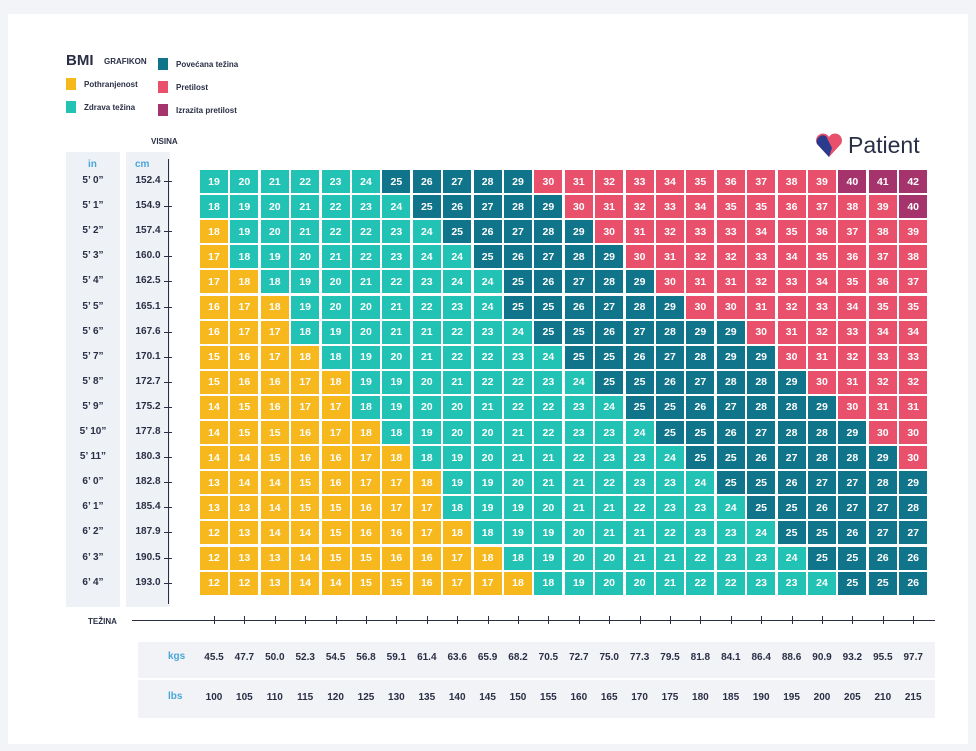 The image size is (976, 751). What do you see at coordinates (214, 583) in the screenshot?
I see `bmi-cell: 12` at bounding box center [214, 583].